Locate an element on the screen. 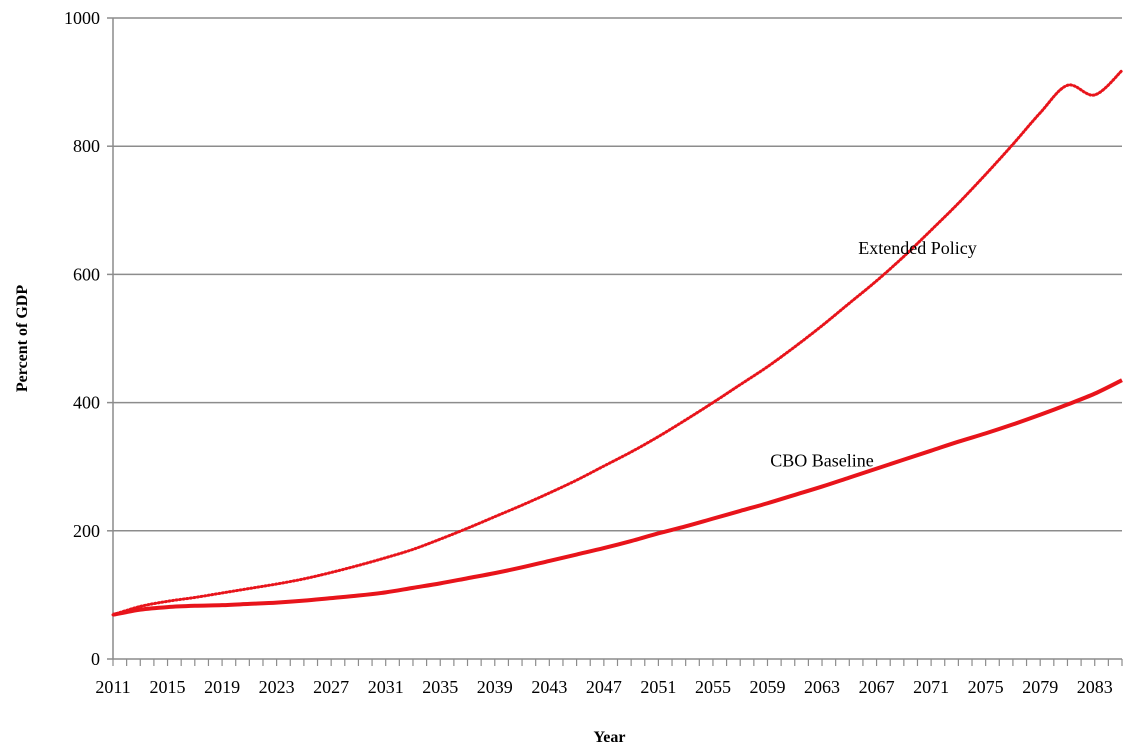 This screenshot has height=751, width=1124. y-tick-label: 600 is located at coordinates (86, 274).